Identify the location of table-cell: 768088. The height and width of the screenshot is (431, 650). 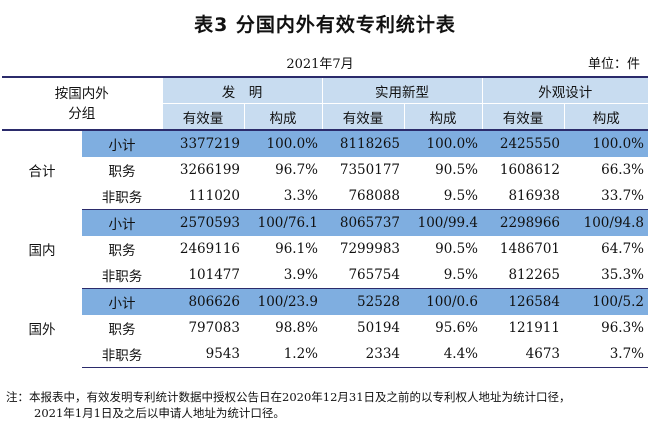
(363, 196).